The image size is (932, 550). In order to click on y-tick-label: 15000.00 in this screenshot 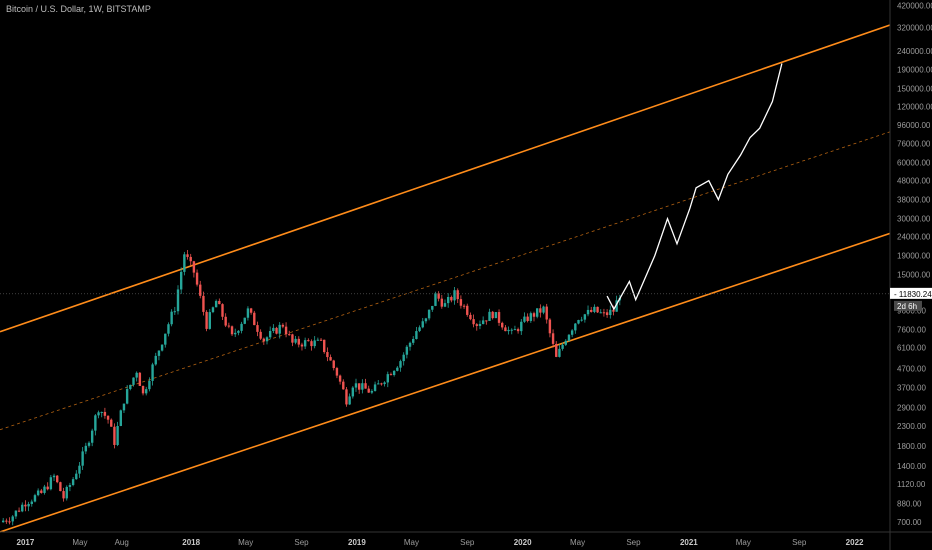, I will do `click(914, 275)`.